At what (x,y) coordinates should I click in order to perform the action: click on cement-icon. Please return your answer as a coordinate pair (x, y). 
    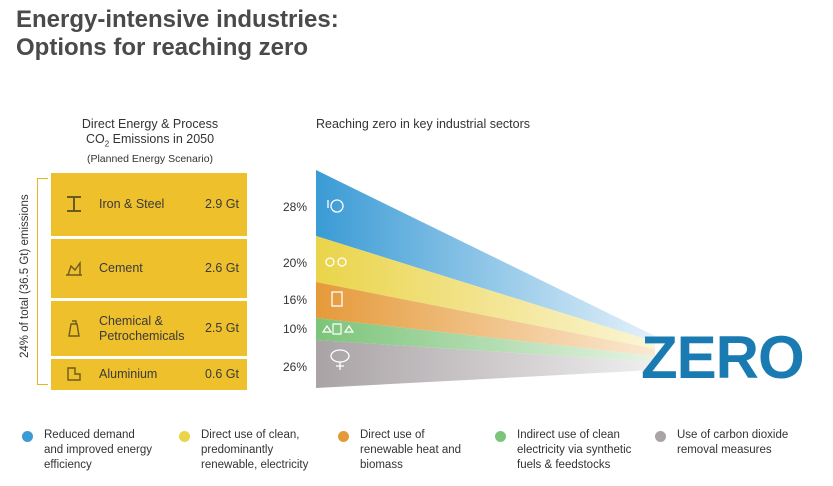
    Looking at the image, I should click on (74, 268).